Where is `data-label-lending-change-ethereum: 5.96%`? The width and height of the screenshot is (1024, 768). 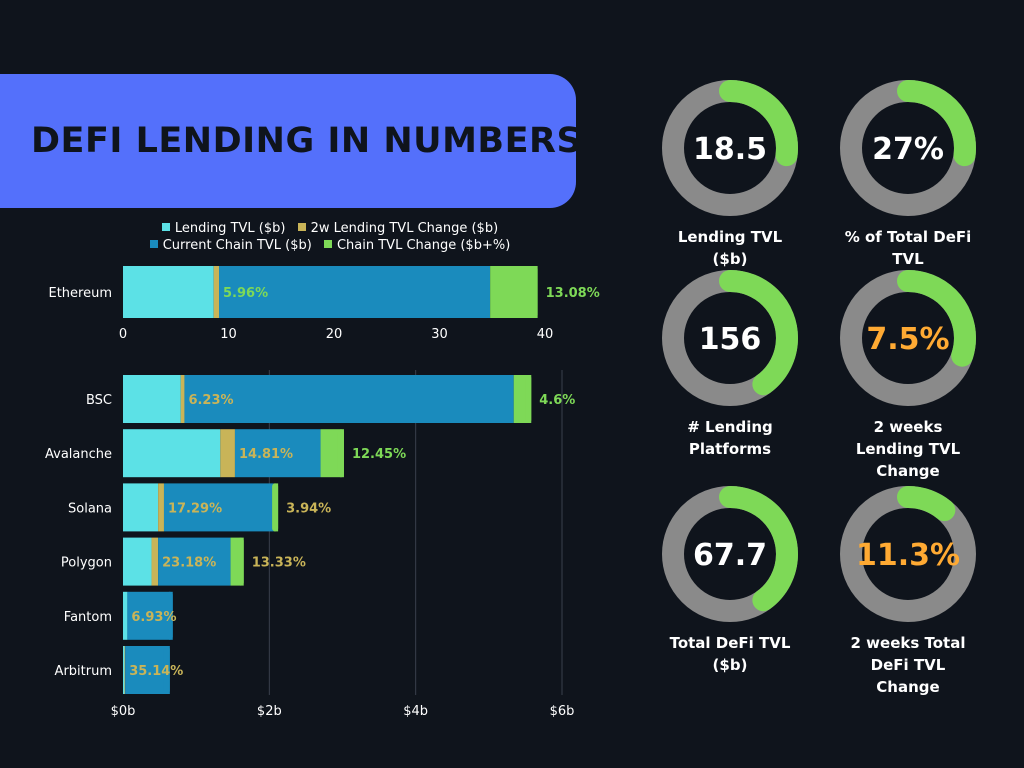
data-label-lending-change-ethereum: 5.96% is located at coordinates (245, 293).